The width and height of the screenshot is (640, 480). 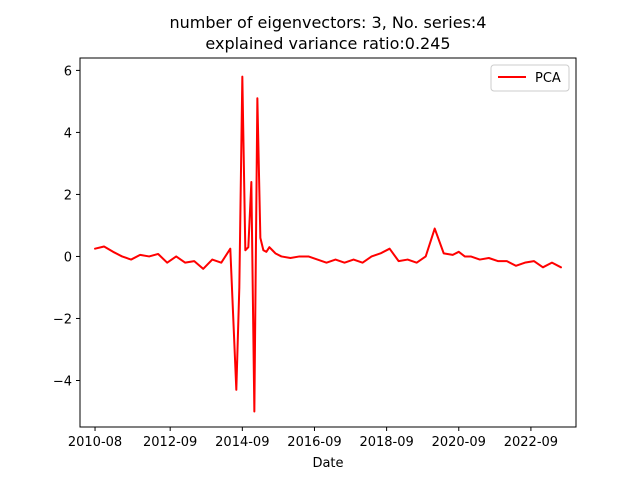 I want to click on x-tick-label: 2016-09, so click(x=314, y=442).